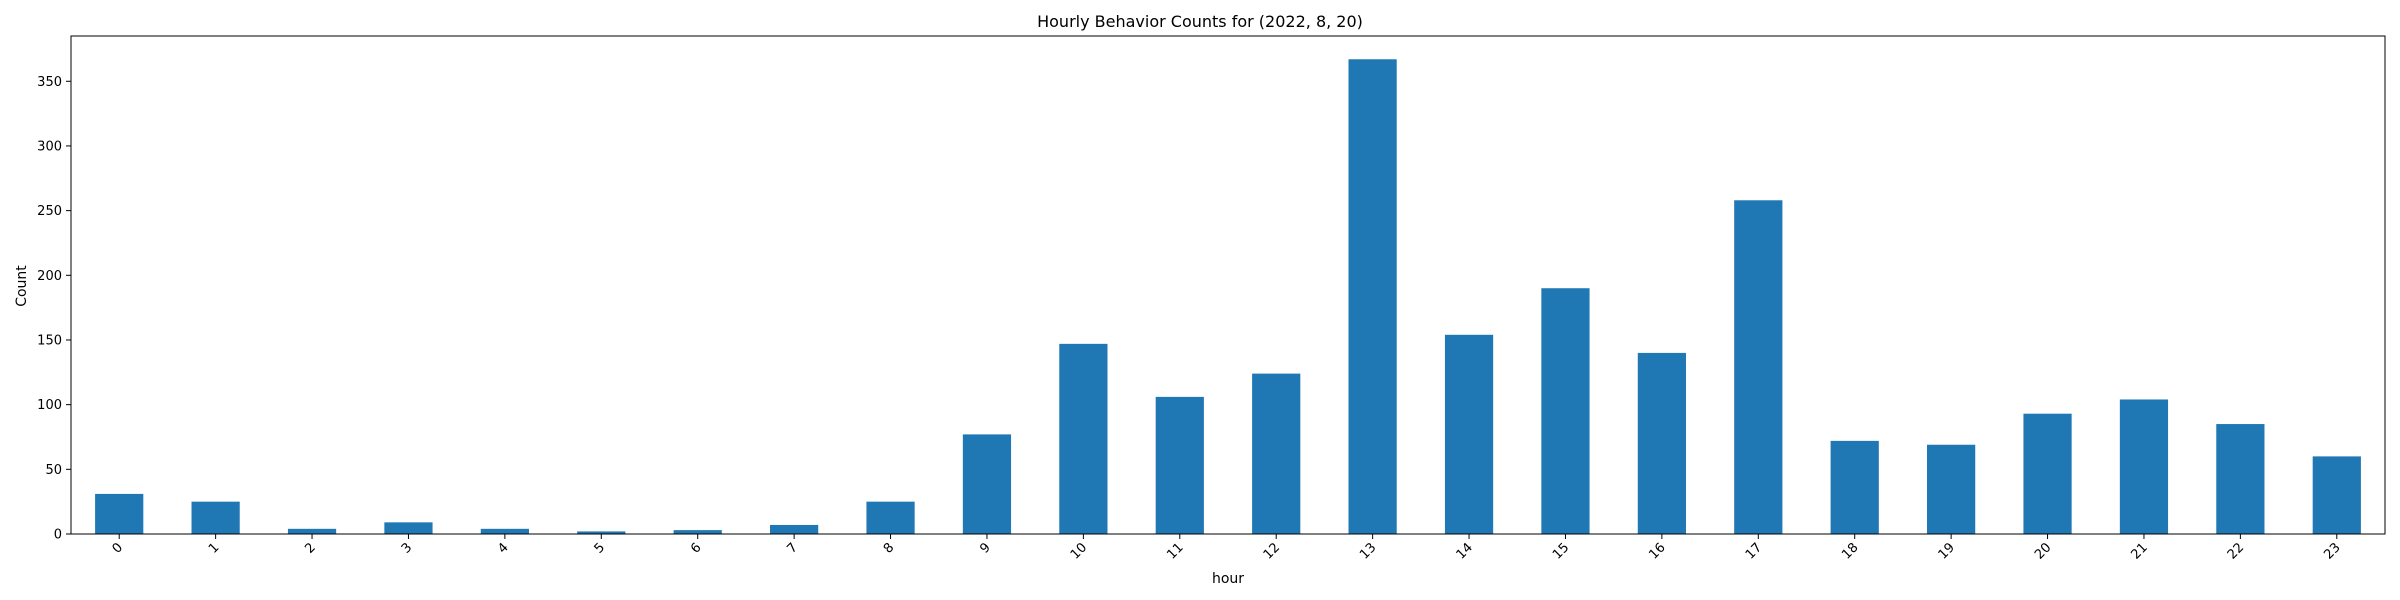 The height and width of the screenshot is (600, 2400). Describe the element at coordinates (49, 276) in the screenshot. I see `y-tick-label: 200` at that location.